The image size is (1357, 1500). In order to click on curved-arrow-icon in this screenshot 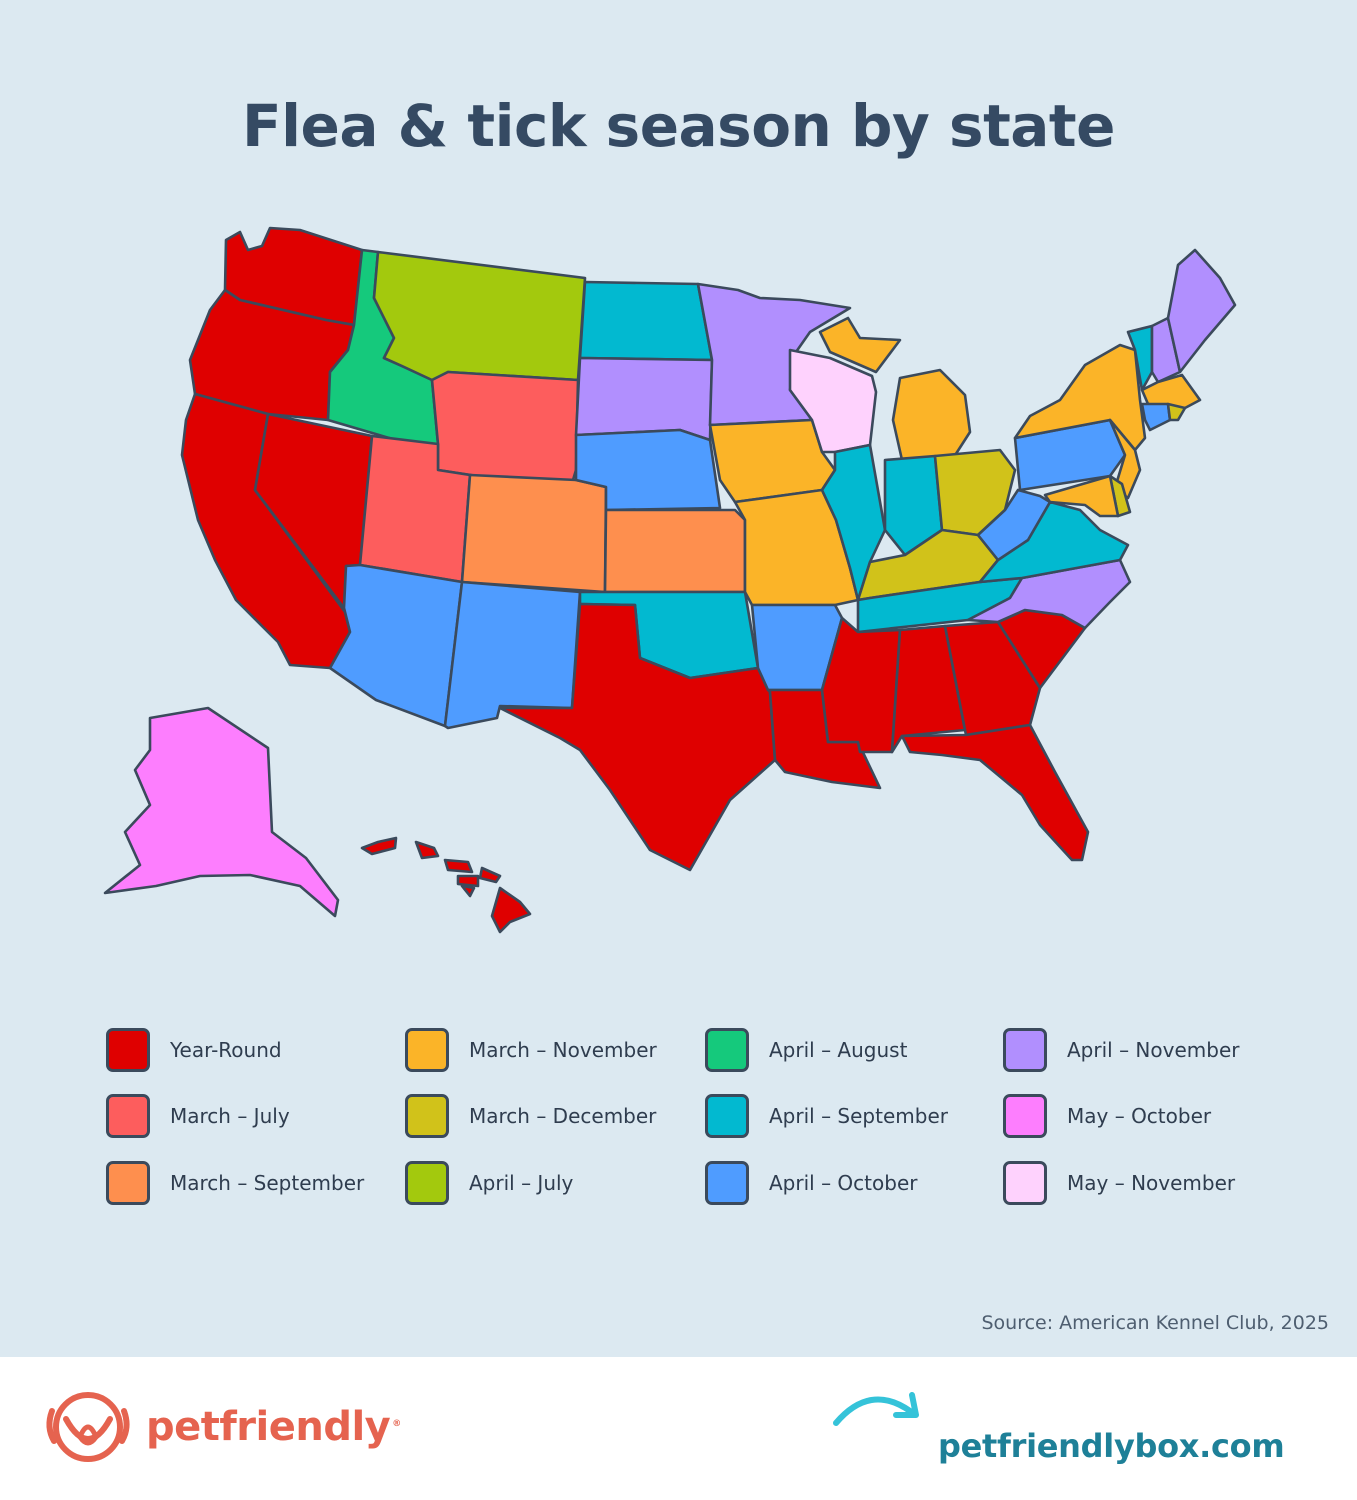, I will do `click(876, 1409)`.